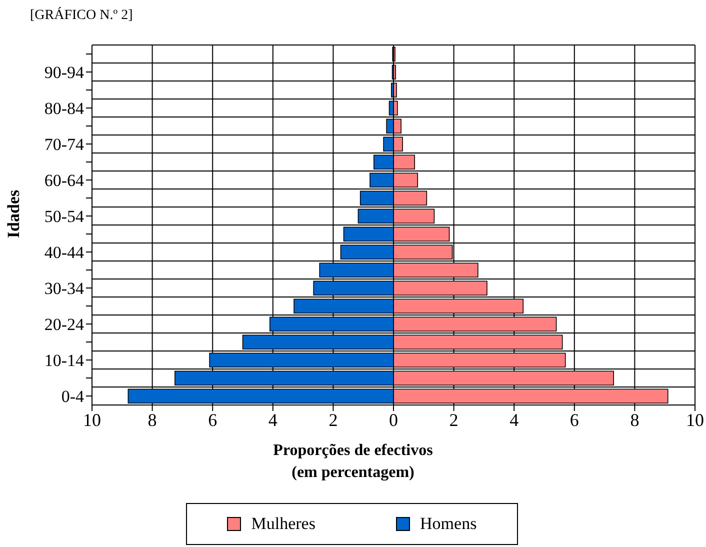 The height and width of the screenshot is (547, 706). What do you see at coordinates (64, 144) in the screenshot?
I see `y-tick-label: 70-74` at bounding box center [64, 144].